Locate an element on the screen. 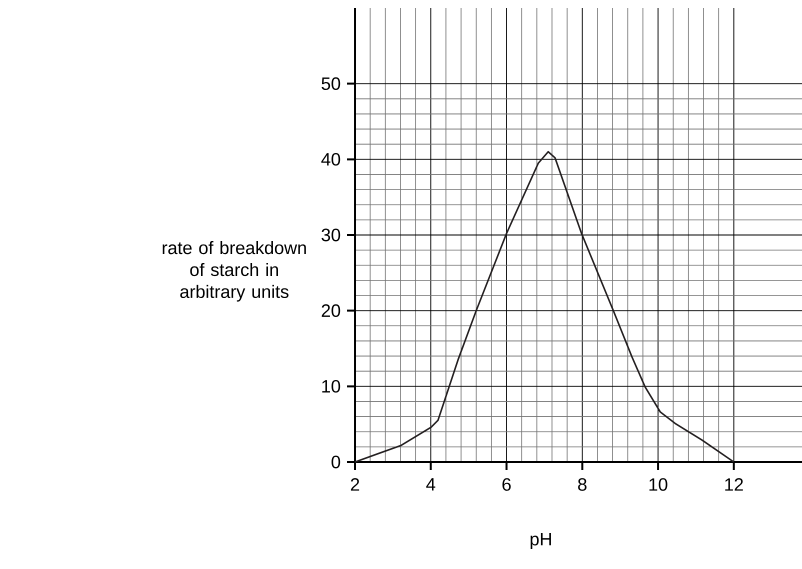 Image resolution: width=802 pixels, height=569 pixels. y-tick-label: 10 is located at coordinates (331, 386).